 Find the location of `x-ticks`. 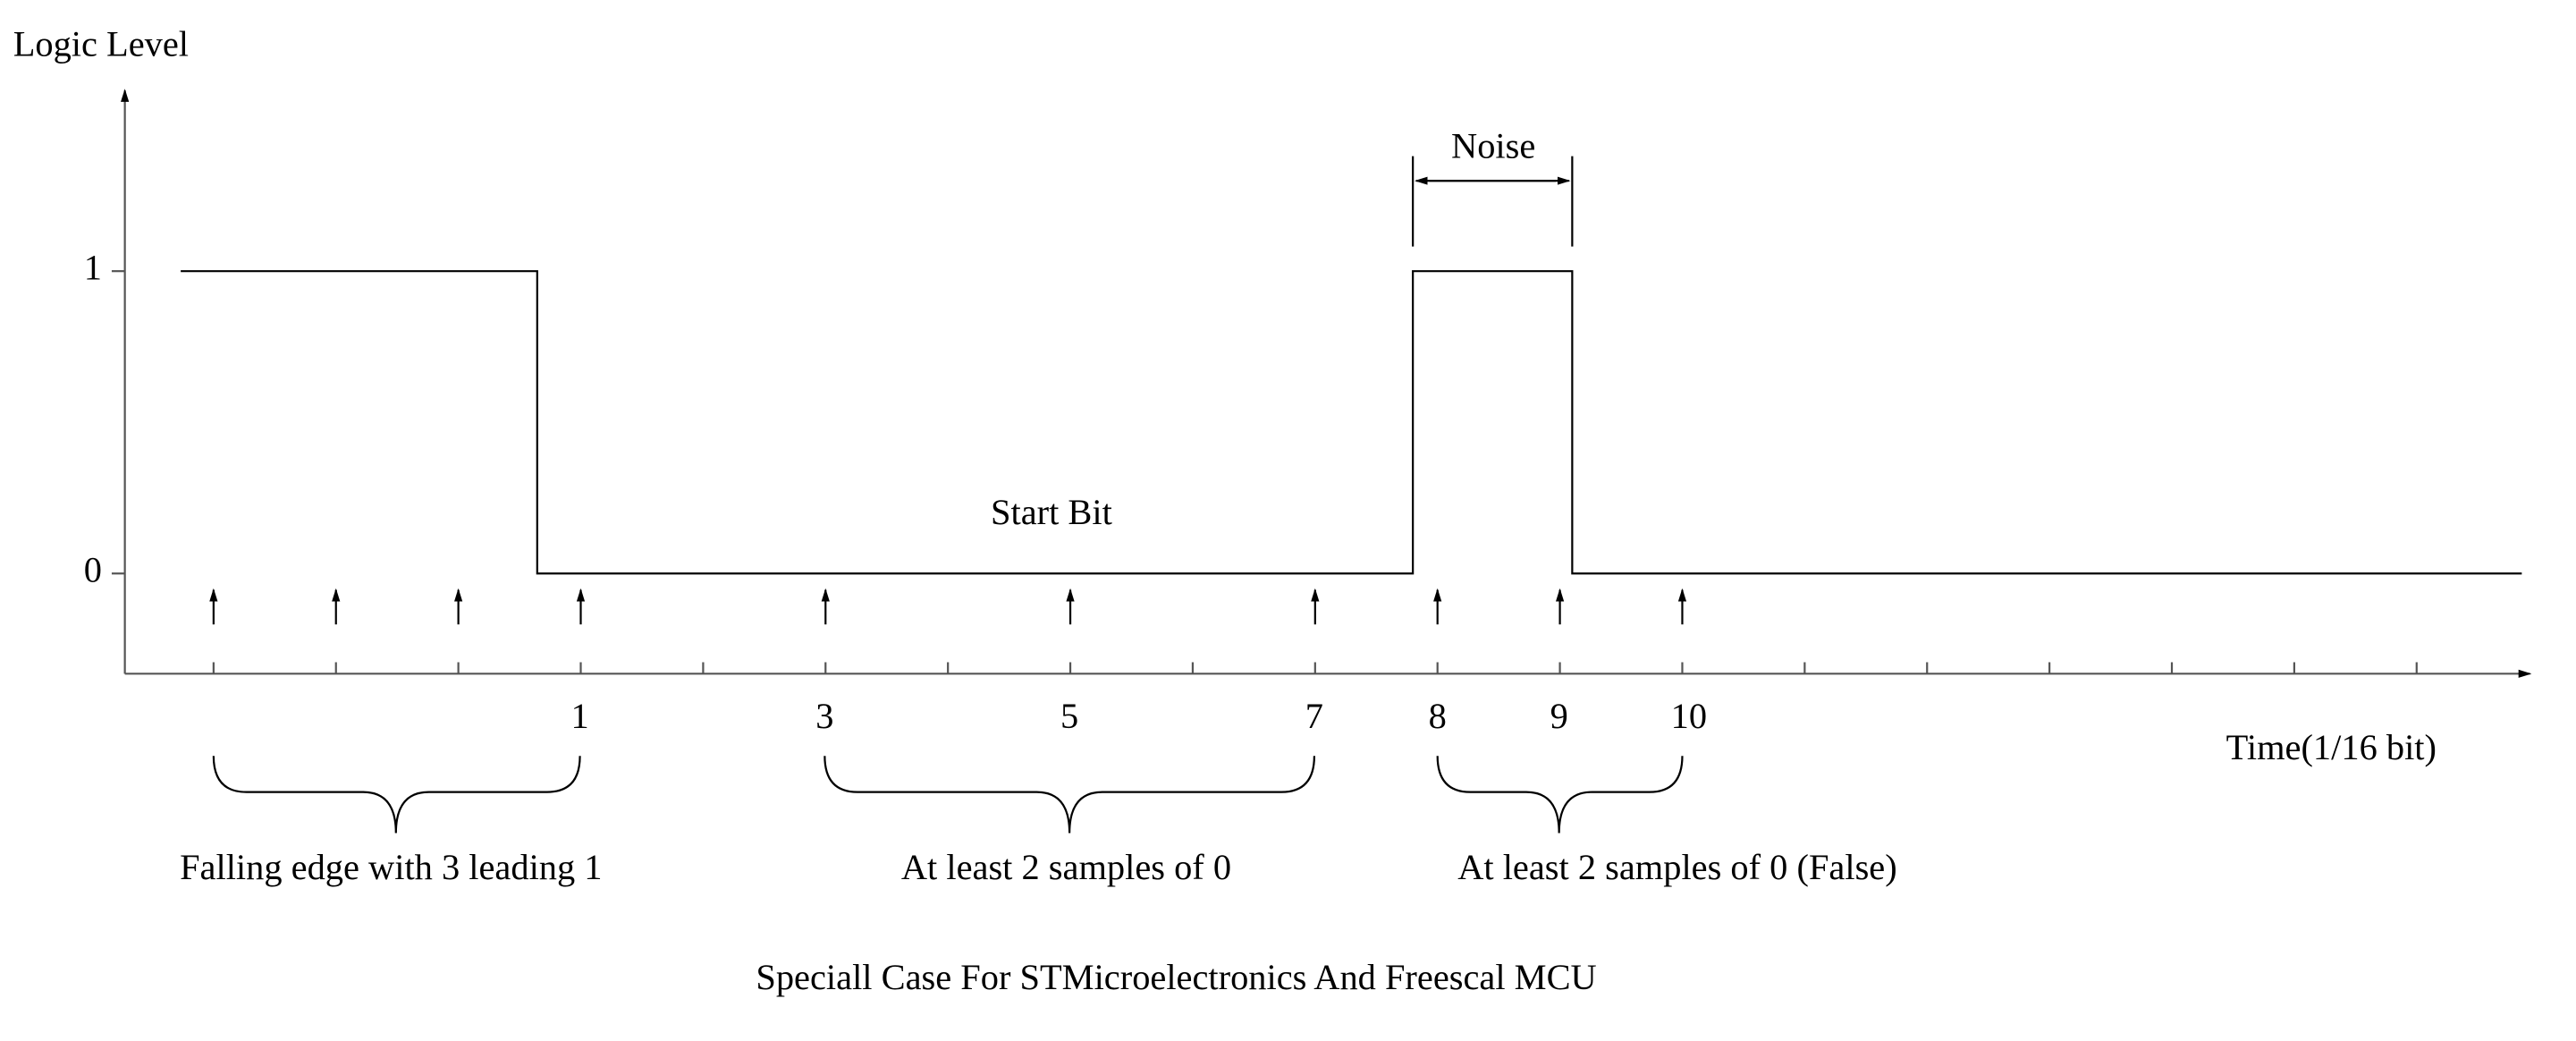

x-ticks is located at coordinates (1315, 668).